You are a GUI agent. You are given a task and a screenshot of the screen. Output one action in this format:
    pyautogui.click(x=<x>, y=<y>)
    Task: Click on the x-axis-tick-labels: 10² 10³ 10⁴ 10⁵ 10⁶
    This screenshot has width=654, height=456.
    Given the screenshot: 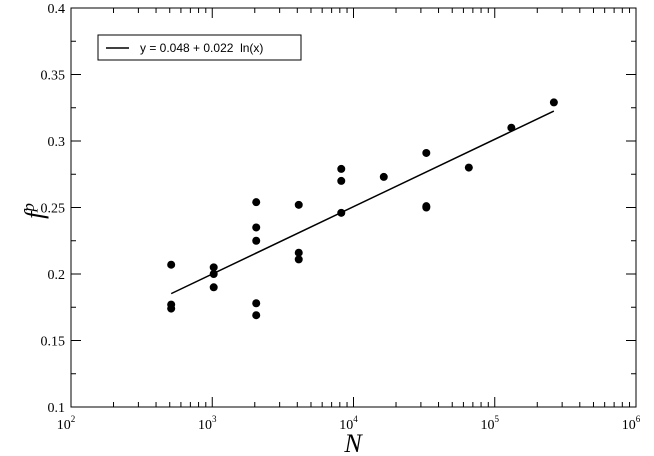 What is the action you would take?
    pyautogui.click(x=349, y=423)
    